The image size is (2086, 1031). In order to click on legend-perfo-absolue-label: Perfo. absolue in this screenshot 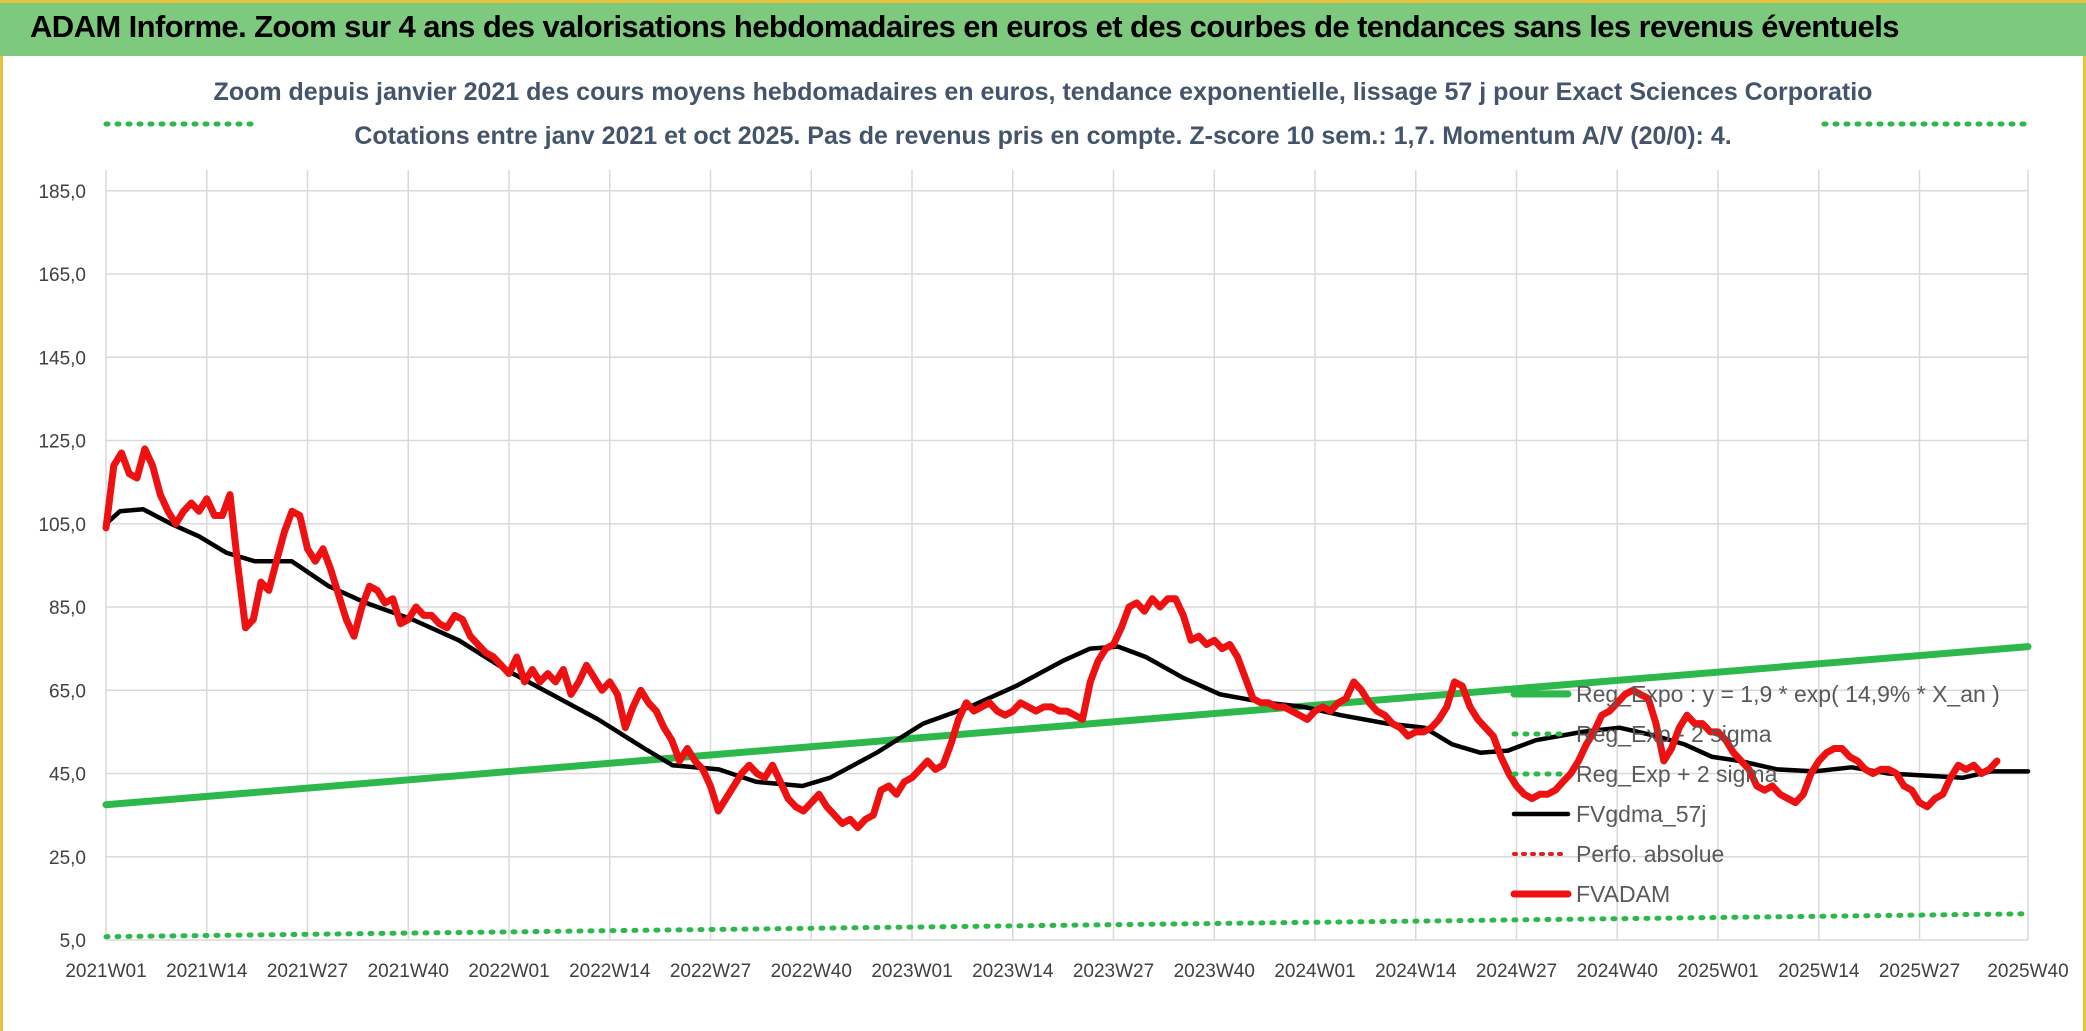, I will do `click(1650, 854)`.